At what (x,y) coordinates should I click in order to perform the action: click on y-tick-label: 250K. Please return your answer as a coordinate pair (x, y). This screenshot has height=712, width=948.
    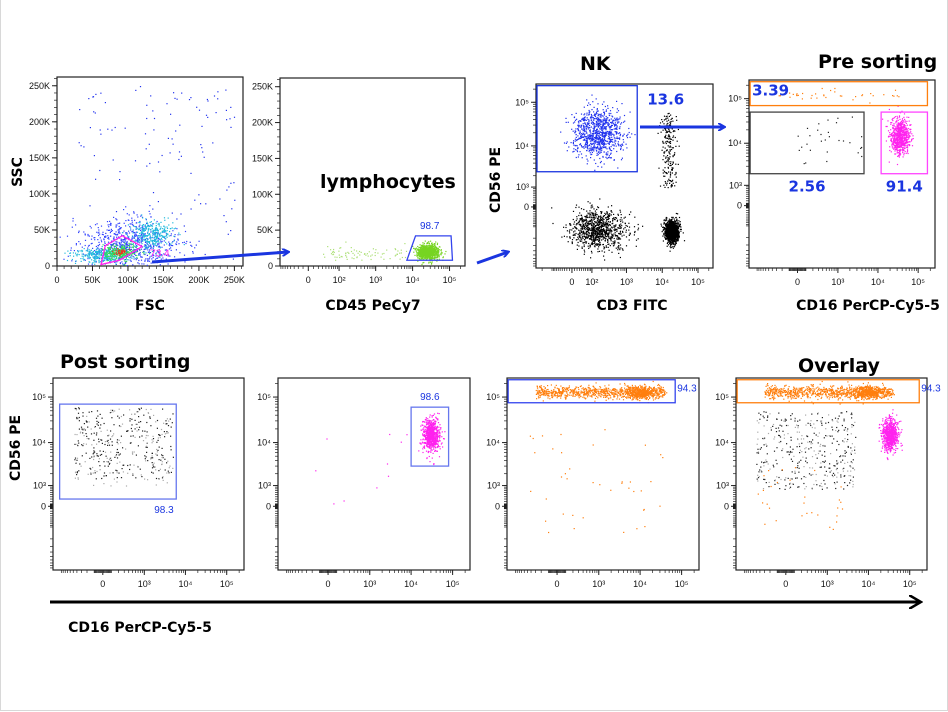
    Looking at the image, I should click on (39, 86).